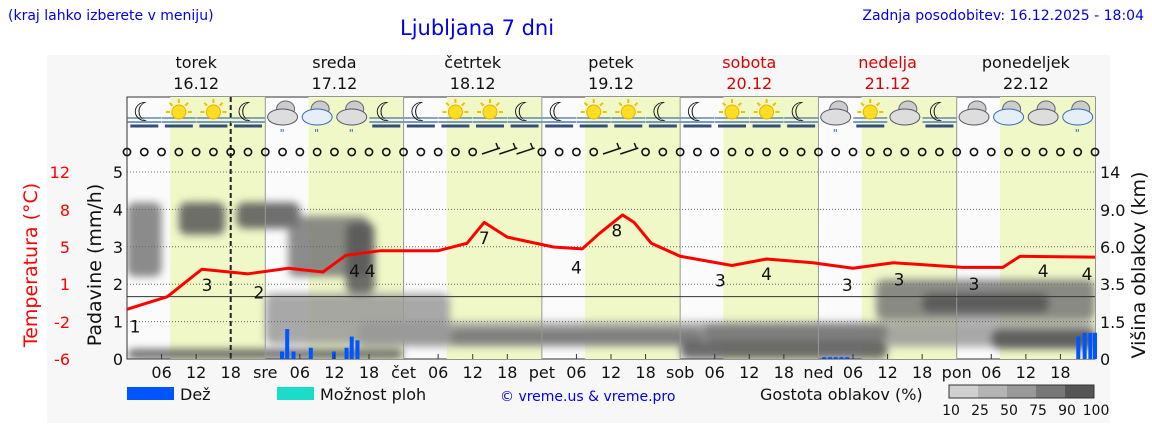  What do you see at coordinates (818, 372) in the screenshot?
I see `day-abbr-tick: ned` at bounding box center [818, 372].